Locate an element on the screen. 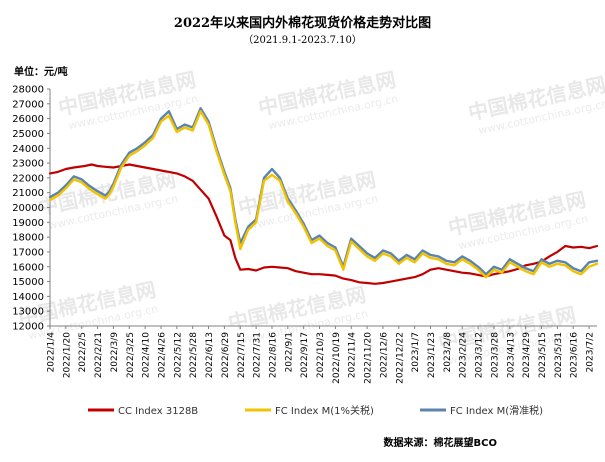  y-tick-label: 14000 is located at coordinates (28, 297).